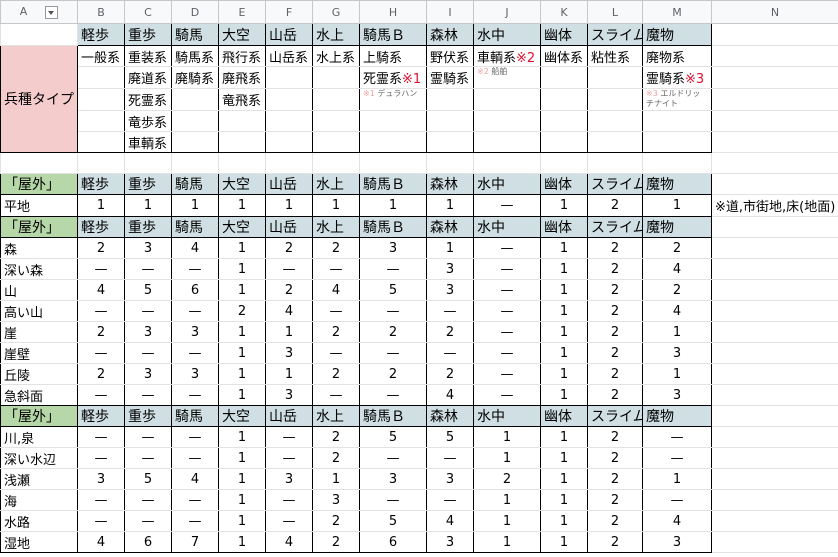 This screenshot has height=557, width=838. Describe the element at coordinates (148, 142) in the screenshot. I see `type-cell: 車輌系` at that location.